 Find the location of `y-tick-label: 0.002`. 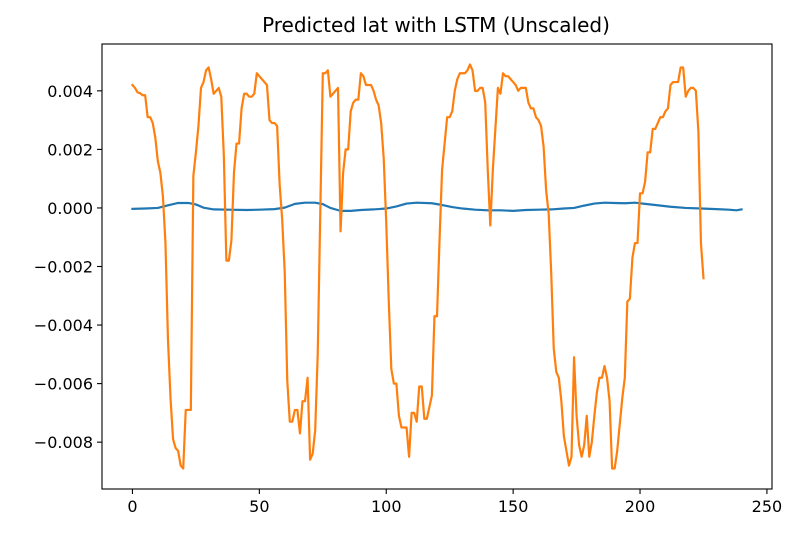

y-tick-label: 0.002 is located at coordinates (70, 149).